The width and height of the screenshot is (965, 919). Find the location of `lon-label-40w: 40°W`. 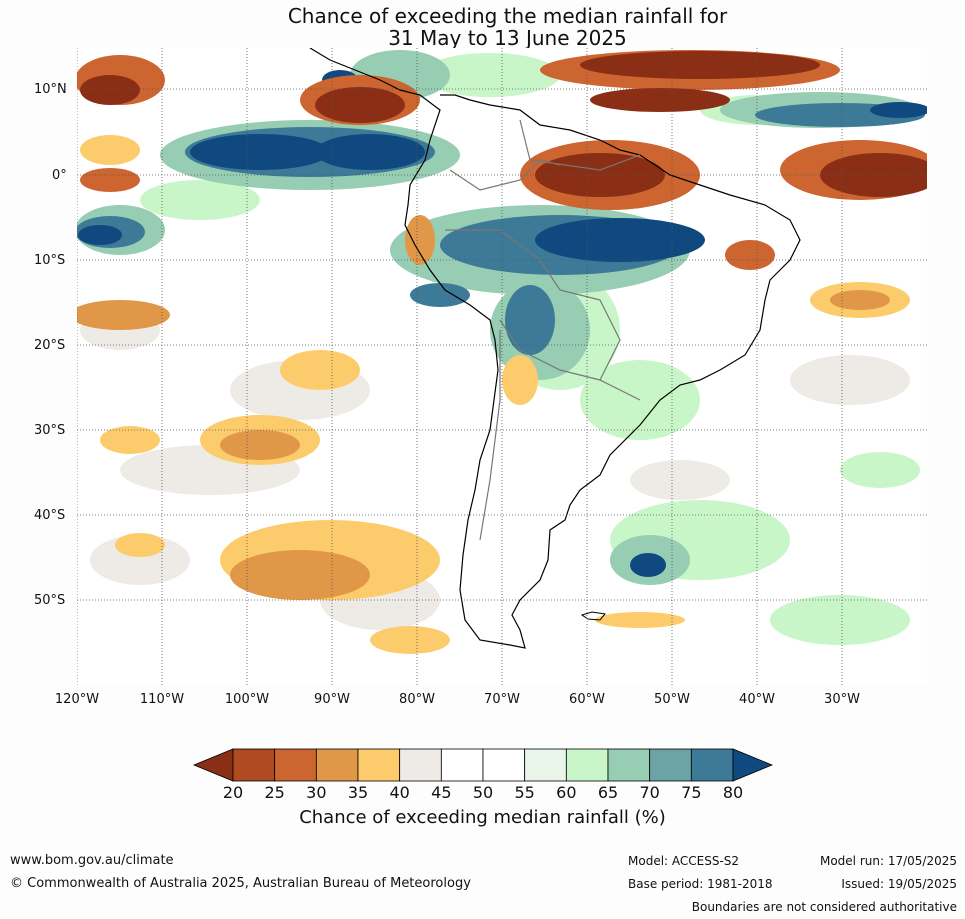

lon-label-40w: 40°W is located at coordinates (757, 699).